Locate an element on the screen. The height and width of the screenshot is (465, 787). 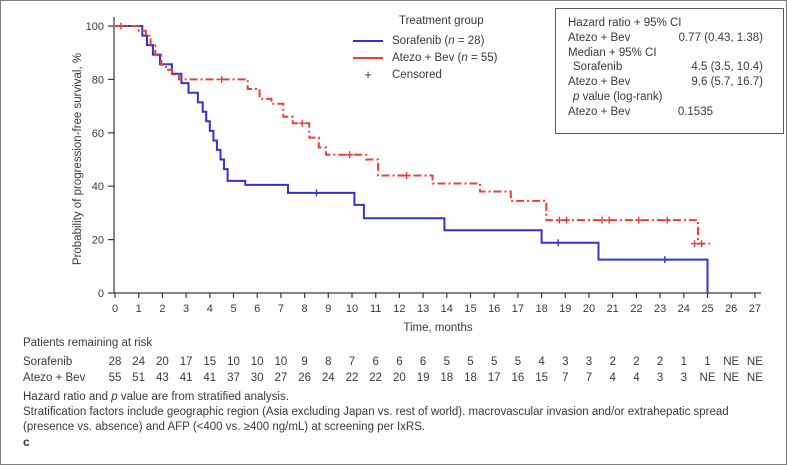
legend-item-label: Censored is located at coordinates (417, 74).